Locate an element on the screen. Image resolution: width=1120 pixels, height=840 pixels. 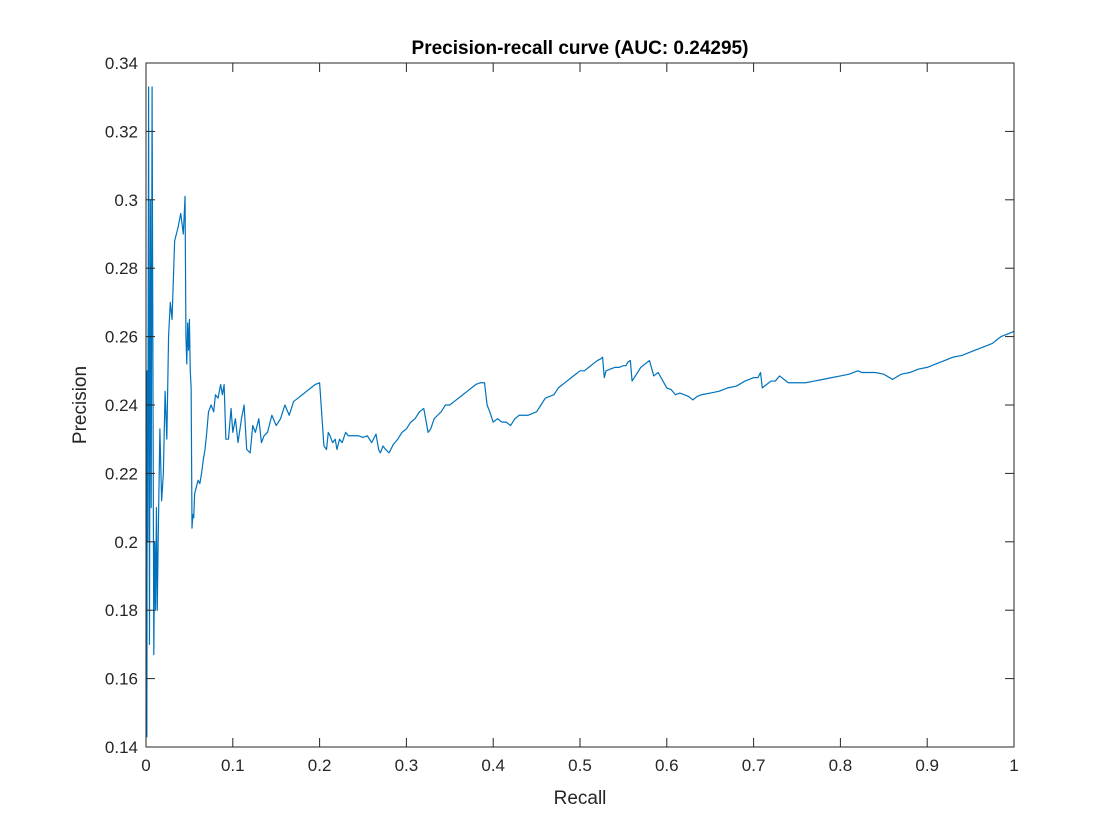
y-tick-label: 0.32 is located at coordinates (121, 131).